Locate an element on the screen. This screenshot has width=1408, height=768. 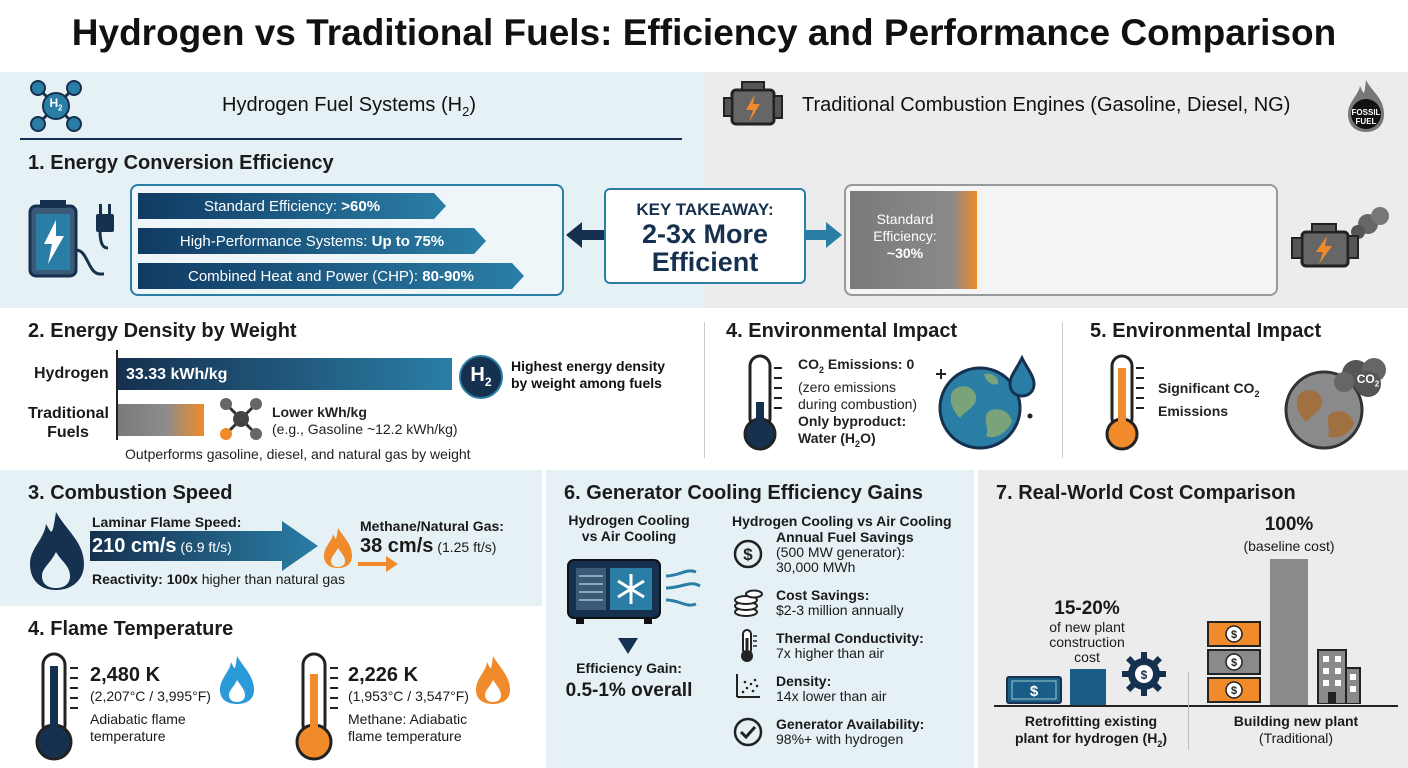
cooling-right-title: Hydrogen Cooling vs Air Cooling is located at coordinates (842, 521).